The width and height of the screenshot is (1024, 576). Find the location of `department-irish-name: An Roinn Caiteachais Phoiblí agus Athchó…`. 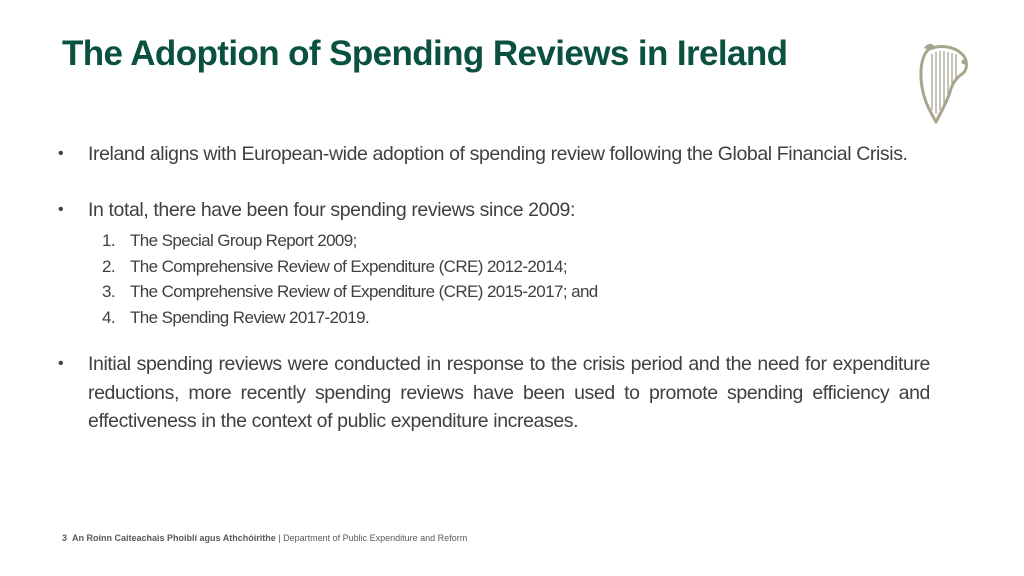

department-irish-name: An Roinn Caiteachais Phoiblí agus Athchó… is located at coordinates (174, 538).